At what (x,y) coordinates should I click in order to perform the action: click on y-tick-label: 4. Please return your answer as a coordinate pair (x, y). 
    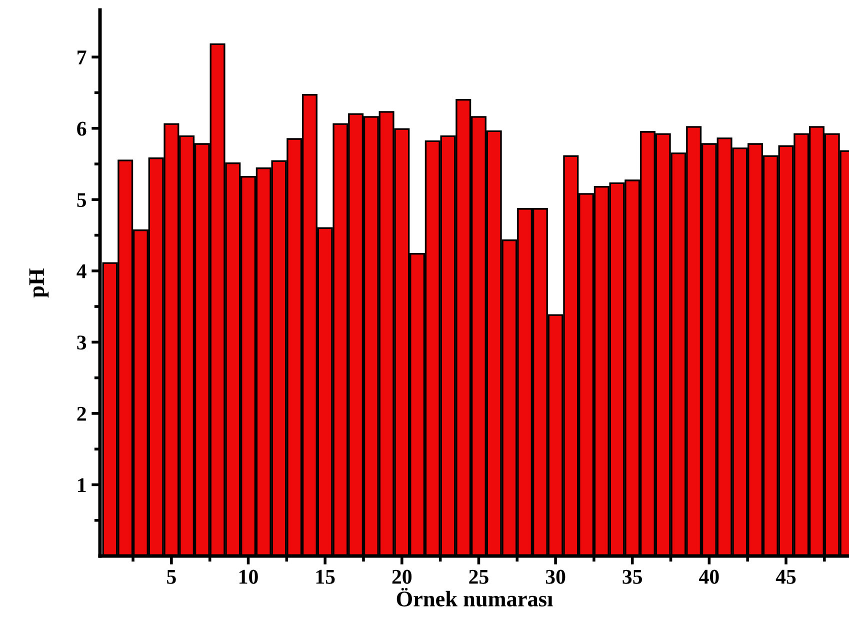
    Looking at the image, I should click on (81, 271).